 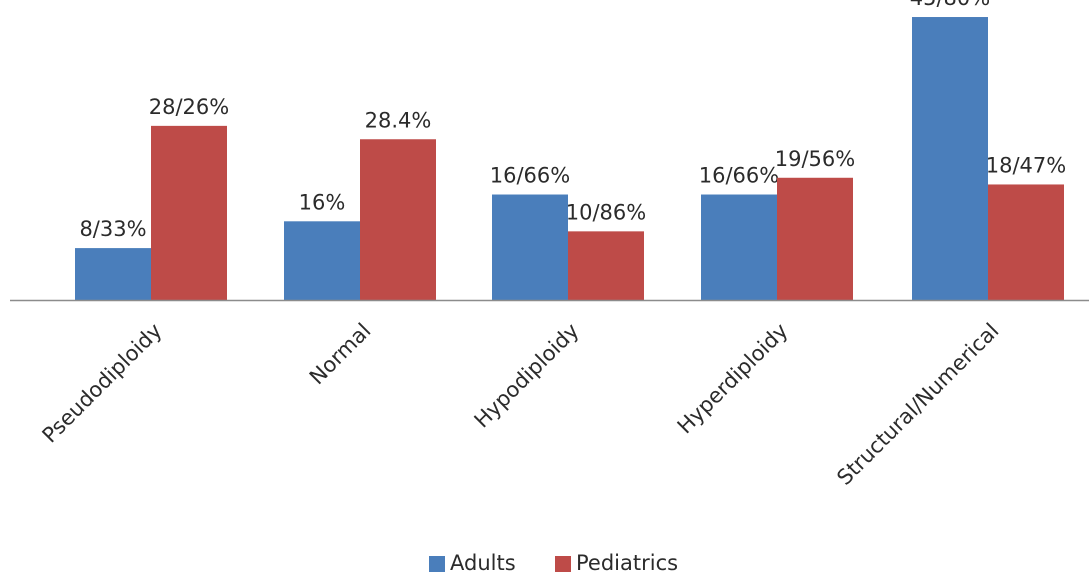 What do you see at coordinates (437, 564) in the screenshot?
I see `legend-key-adults` at bounding box center [437, 564].